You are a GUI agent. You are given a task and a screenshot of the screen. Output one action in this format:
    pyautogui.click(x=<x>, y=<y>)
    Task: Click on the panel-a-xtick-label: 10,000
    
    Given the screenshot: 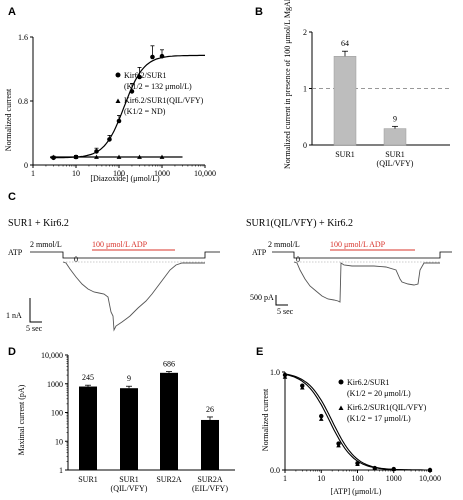 What is the action you would take?
    pyautogui.click(x=205, y=173)
    